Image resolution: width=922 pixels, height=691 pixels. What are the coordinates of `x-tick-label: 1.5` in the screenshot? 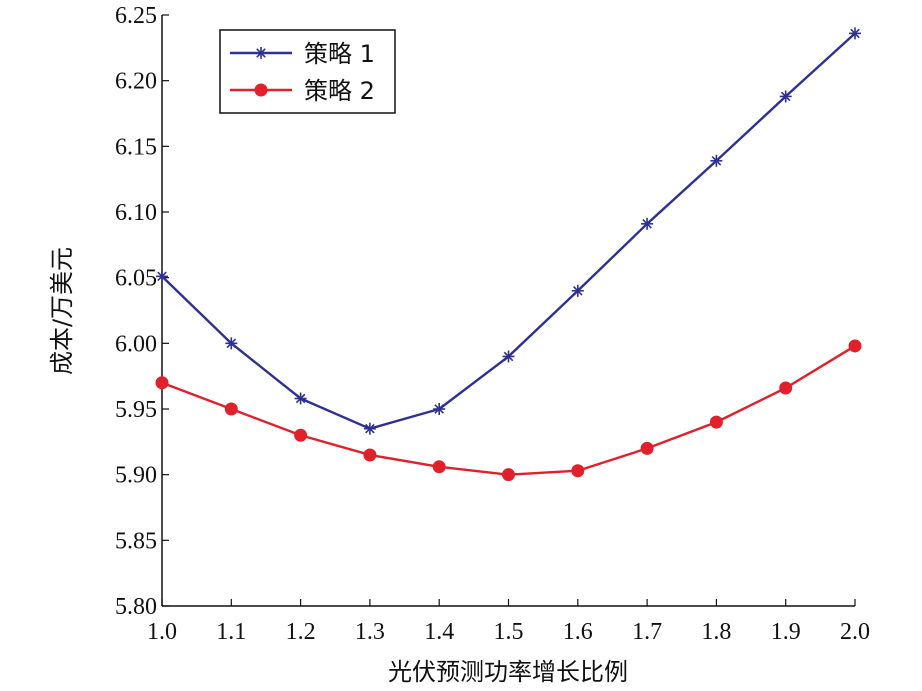 It's located at (509, 632).